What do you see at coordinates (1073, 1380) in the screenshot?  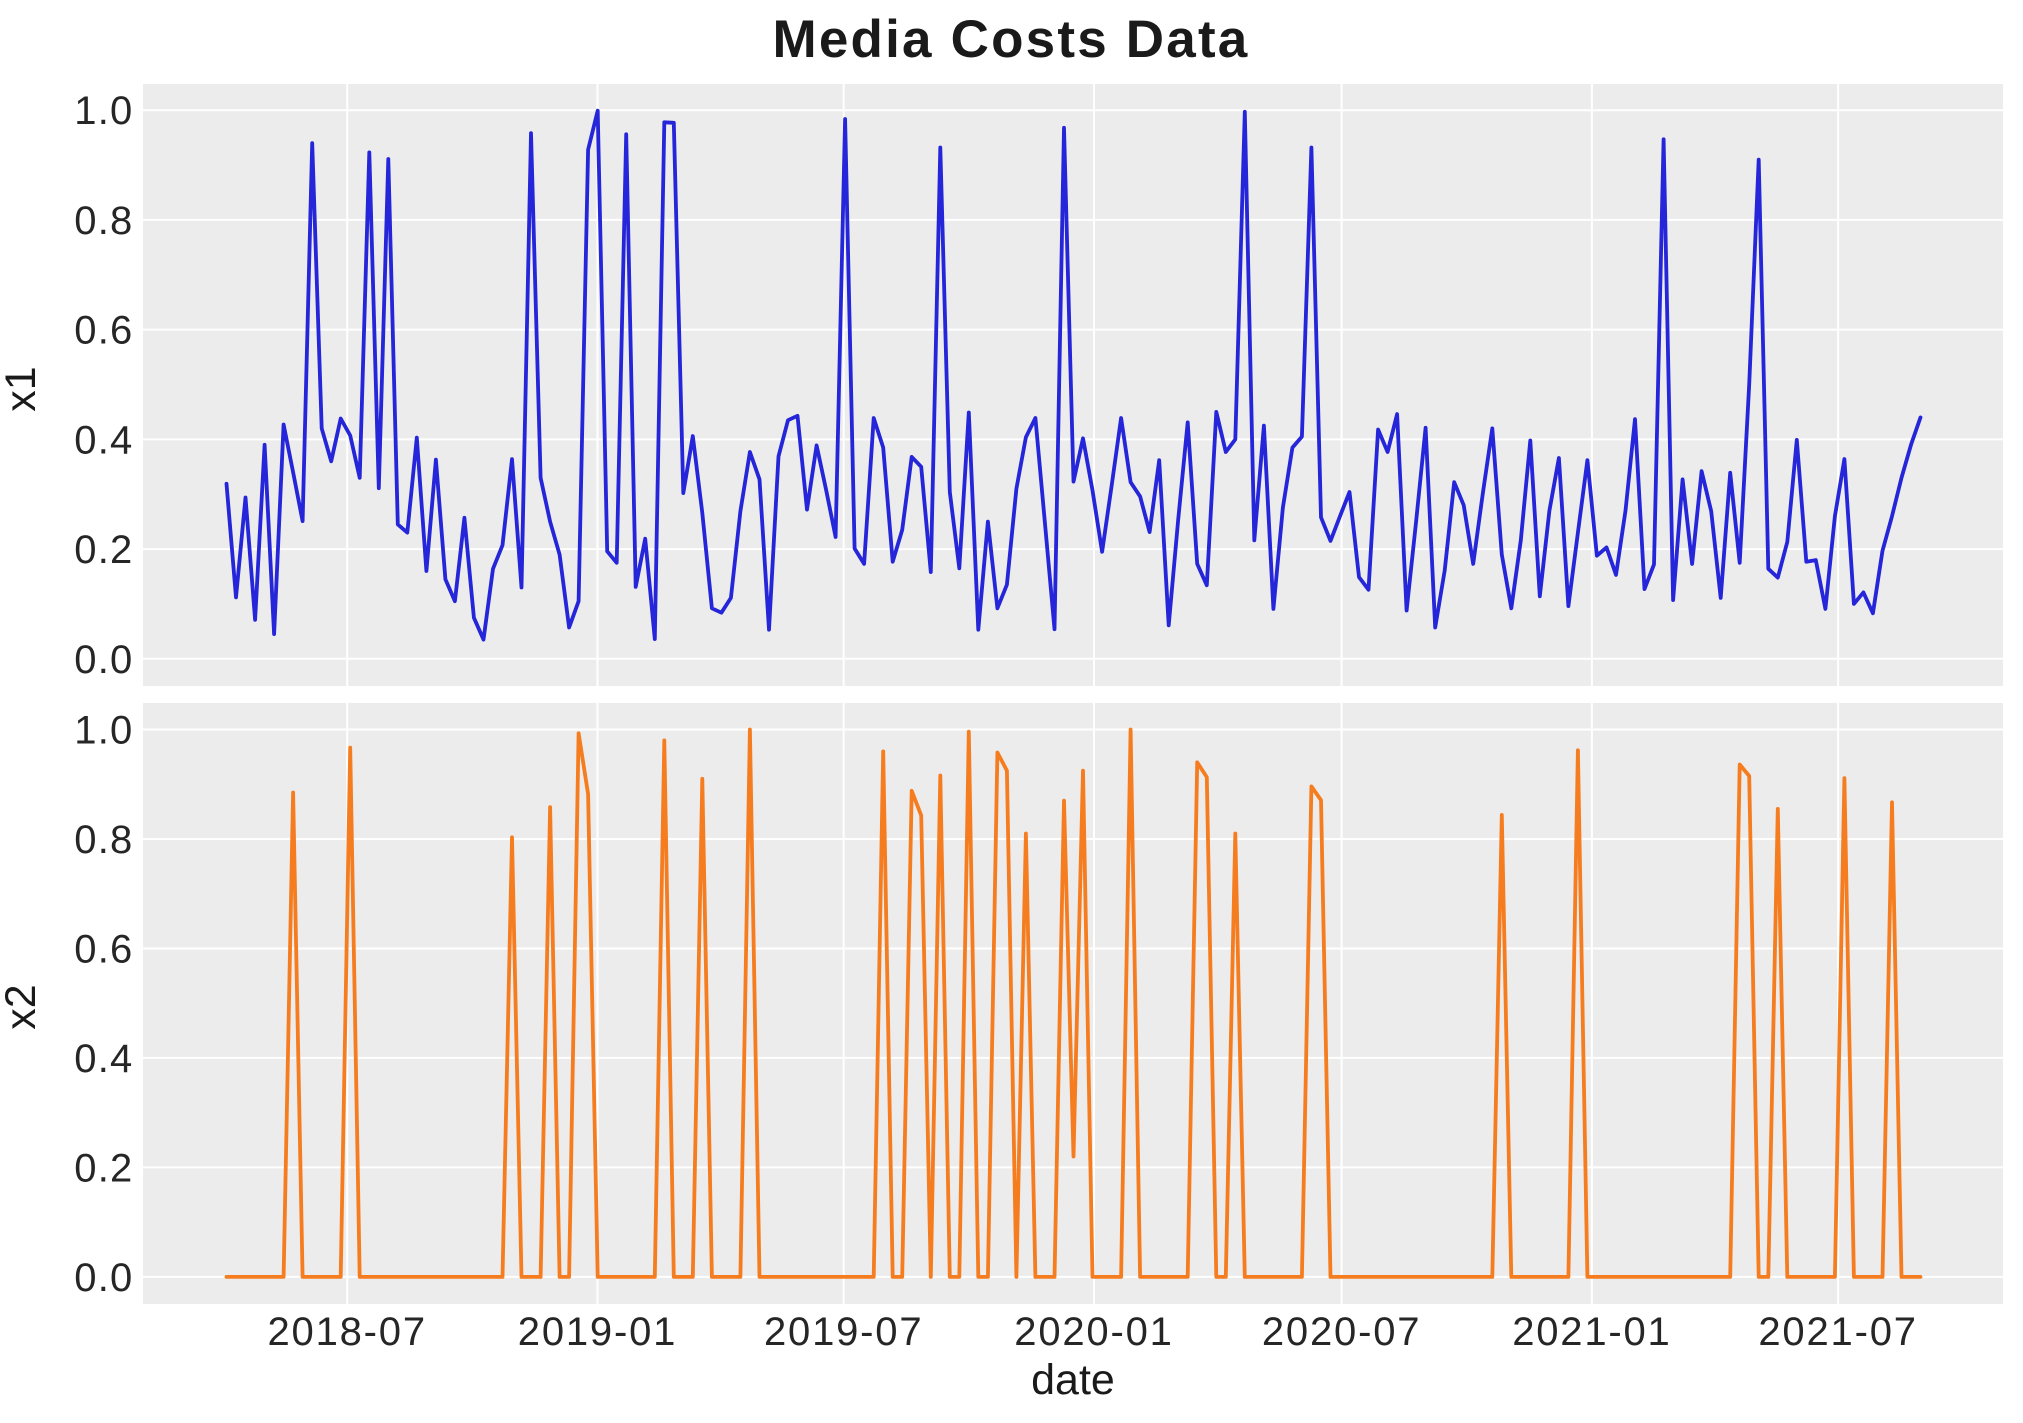 I see `svg-text: date` at bounding box center [1073, 1380].